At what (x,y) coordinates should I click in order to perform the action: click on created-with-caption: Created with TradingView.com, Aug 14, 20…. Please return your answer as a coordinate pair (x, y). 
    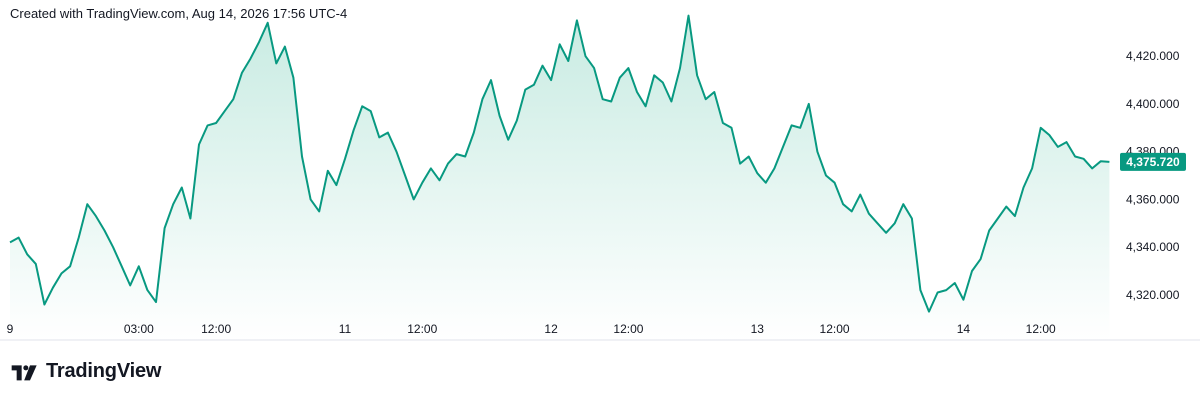
    Looking at the image, I should click on (179, 13).